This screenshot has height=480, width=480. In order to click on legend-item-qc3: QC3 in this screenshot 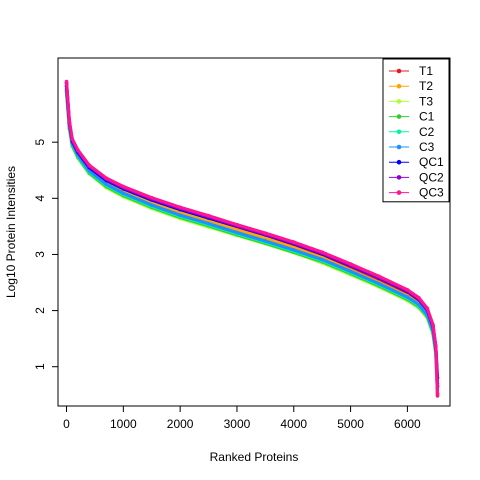, I will do `click(416, 193)`.